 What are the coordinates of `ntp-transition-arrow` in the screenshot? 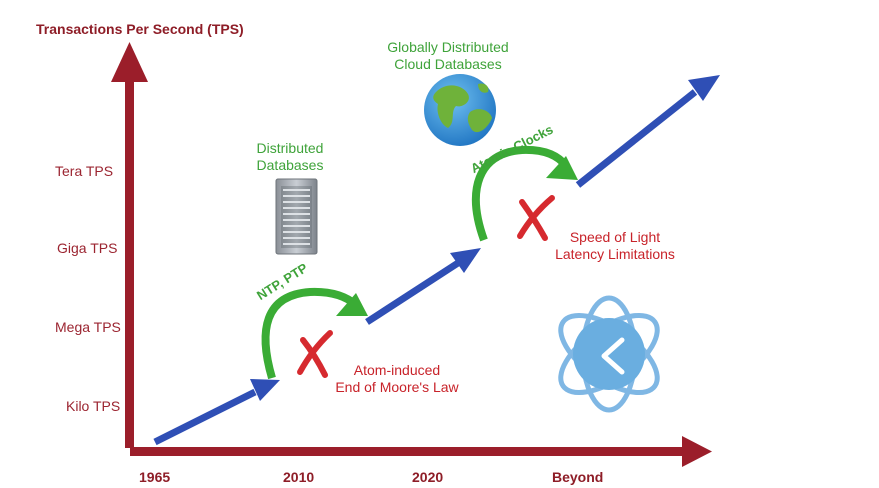 It's located at (314, 333).